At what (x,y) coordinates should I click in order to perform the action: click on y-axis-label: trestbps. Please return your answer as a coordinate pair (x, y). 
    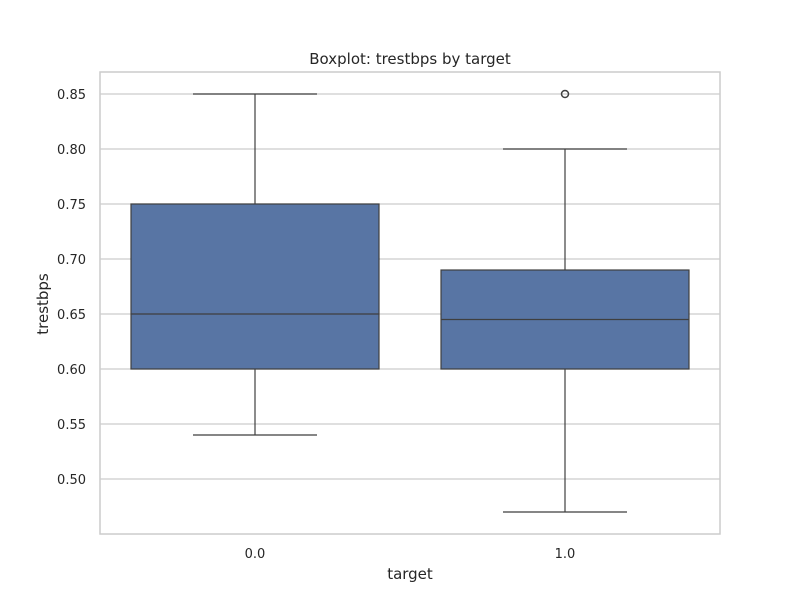
    Looking at the image, I should click on (43, 304).